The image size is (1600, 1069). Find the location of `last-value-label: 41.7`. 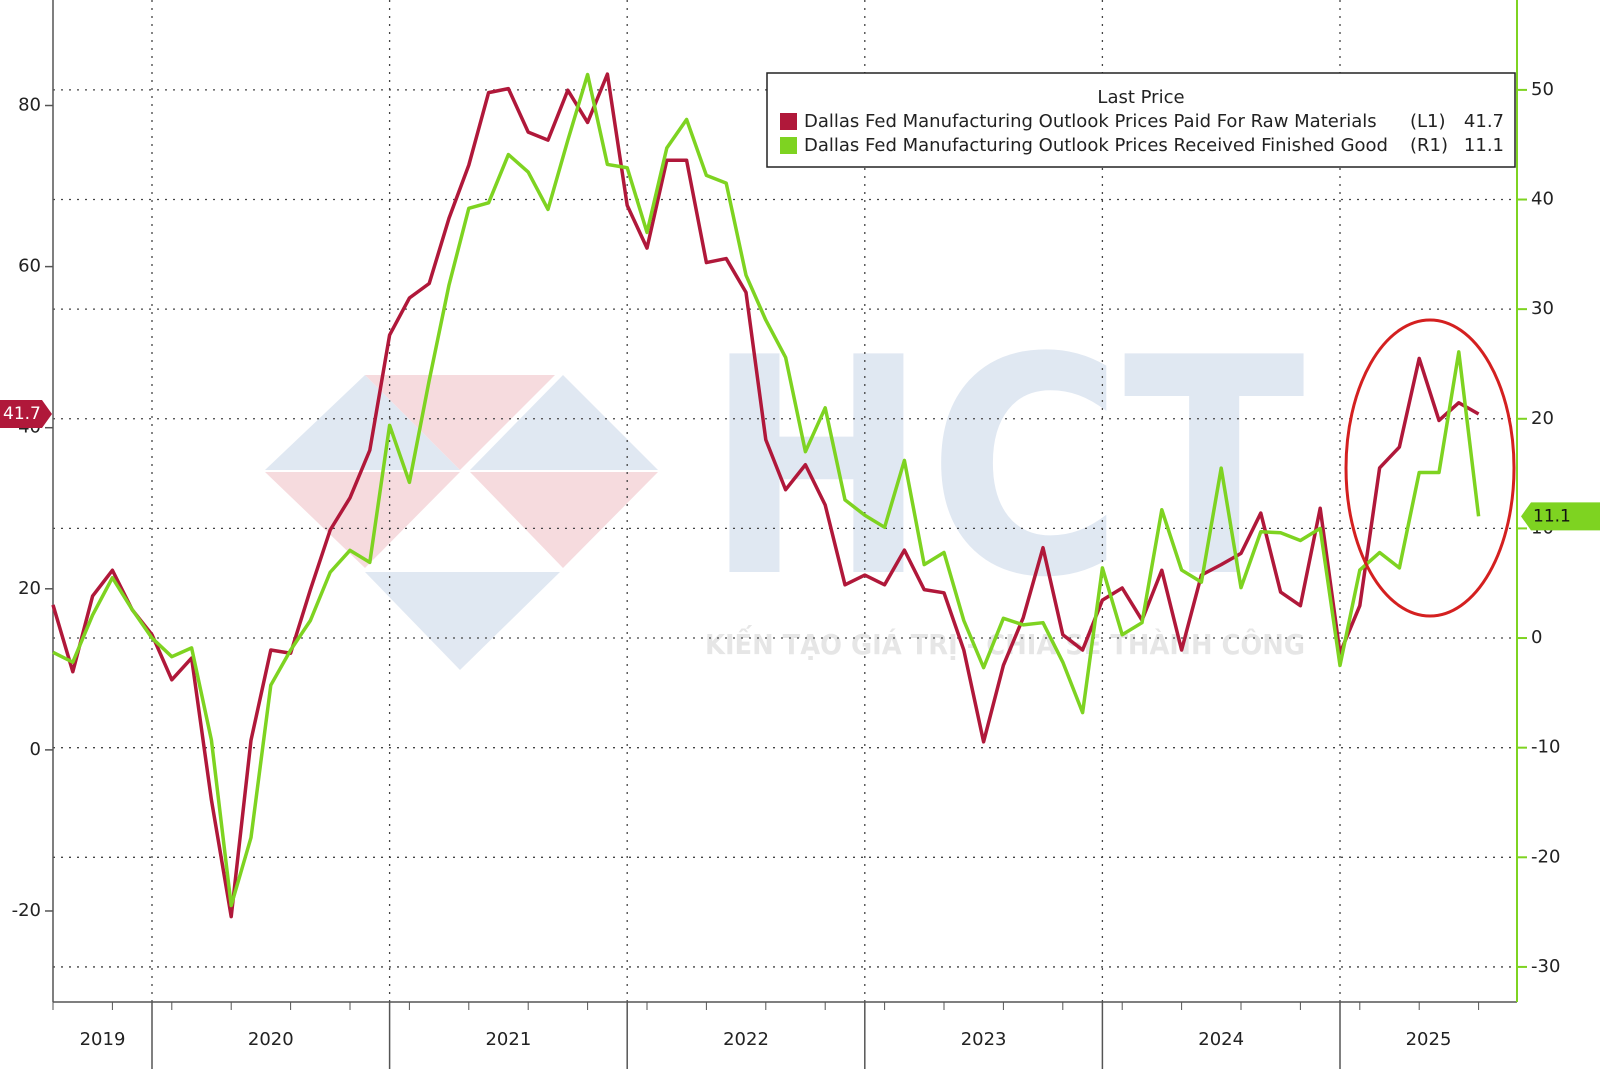

last-value-label: 41.7 is located at coordinates (22, 414).